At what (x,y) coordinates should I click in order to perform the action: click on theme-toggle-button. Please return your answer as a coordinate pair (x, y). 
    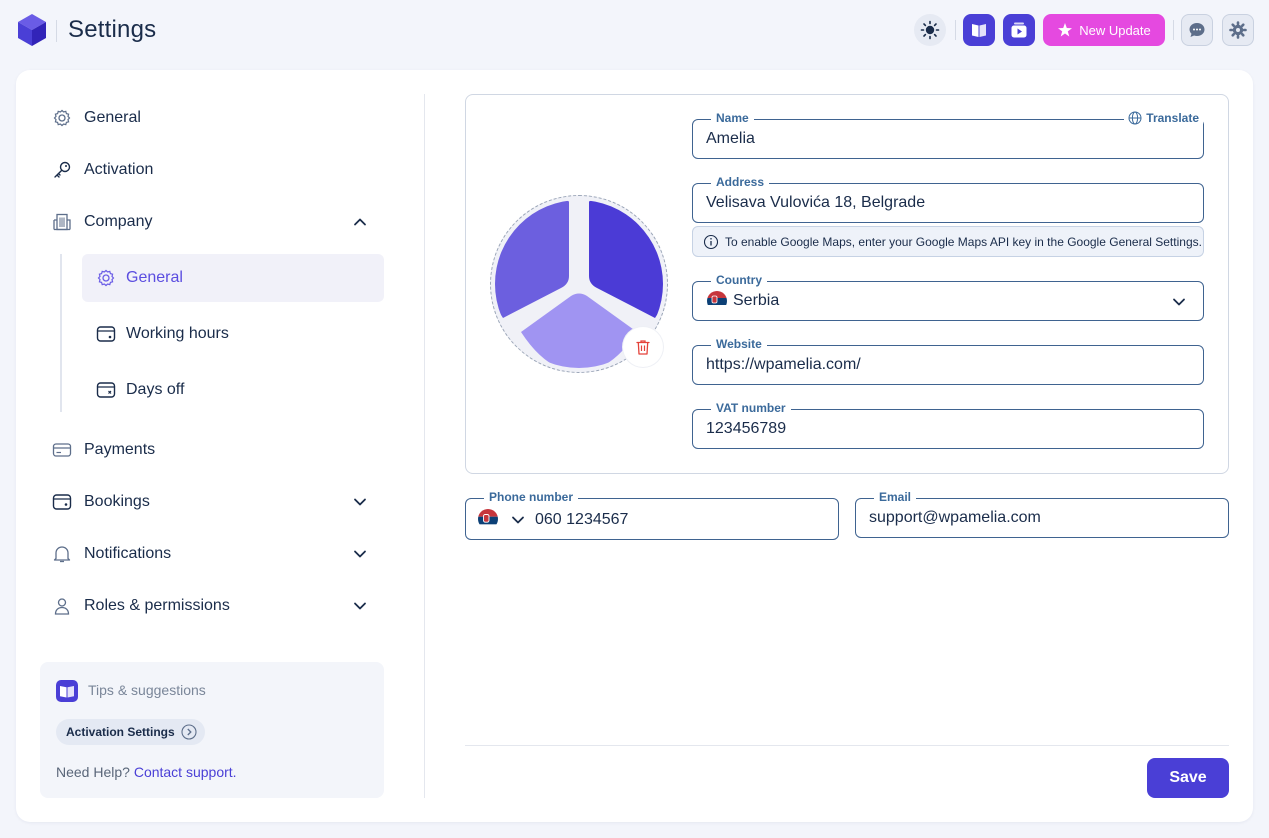
    Looking at the image, I should click on (930, 30).